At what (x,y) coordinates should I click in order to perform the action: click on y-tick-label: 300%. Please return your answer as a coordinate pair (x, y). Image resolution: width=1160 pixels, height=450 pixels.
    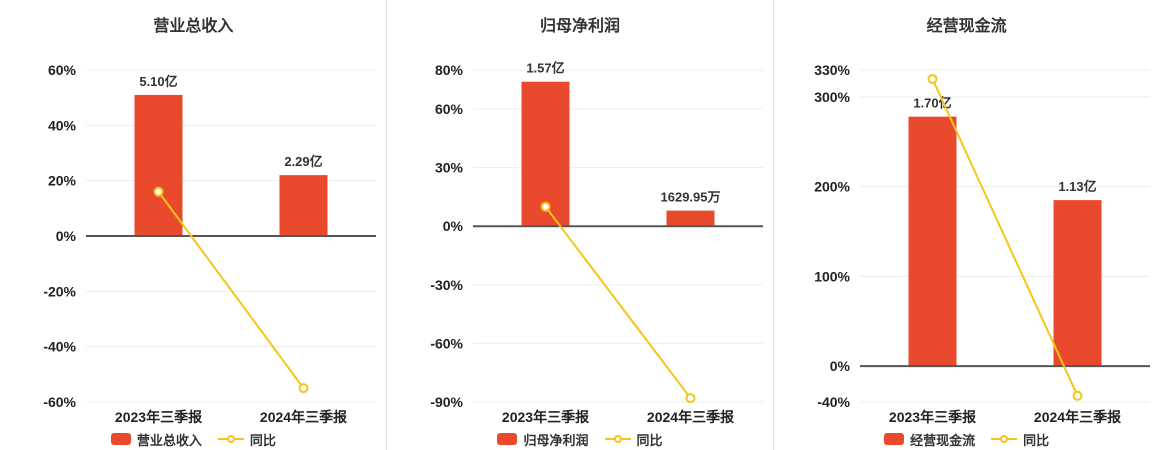
    Looking at the image, I should click on (832, 97).